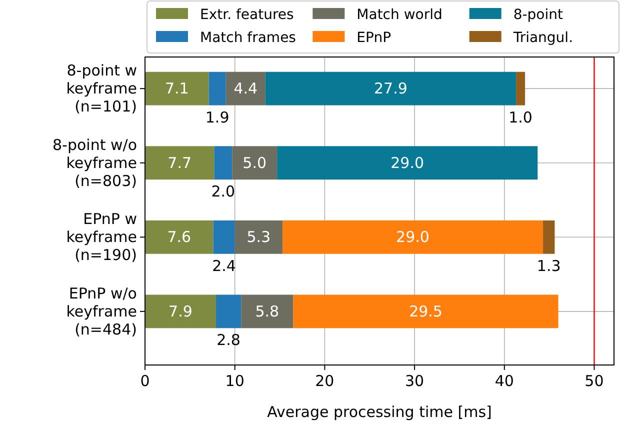  What do you see at coordinates (228, 340) in the screenshot?
I see `data-label: 2.8` at bounding box center [228, 340].